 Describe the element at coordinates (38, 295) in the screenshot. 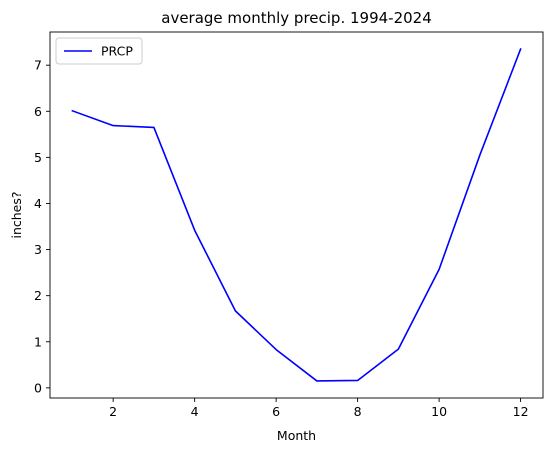

I see `y-tick-label: 2` at that location.